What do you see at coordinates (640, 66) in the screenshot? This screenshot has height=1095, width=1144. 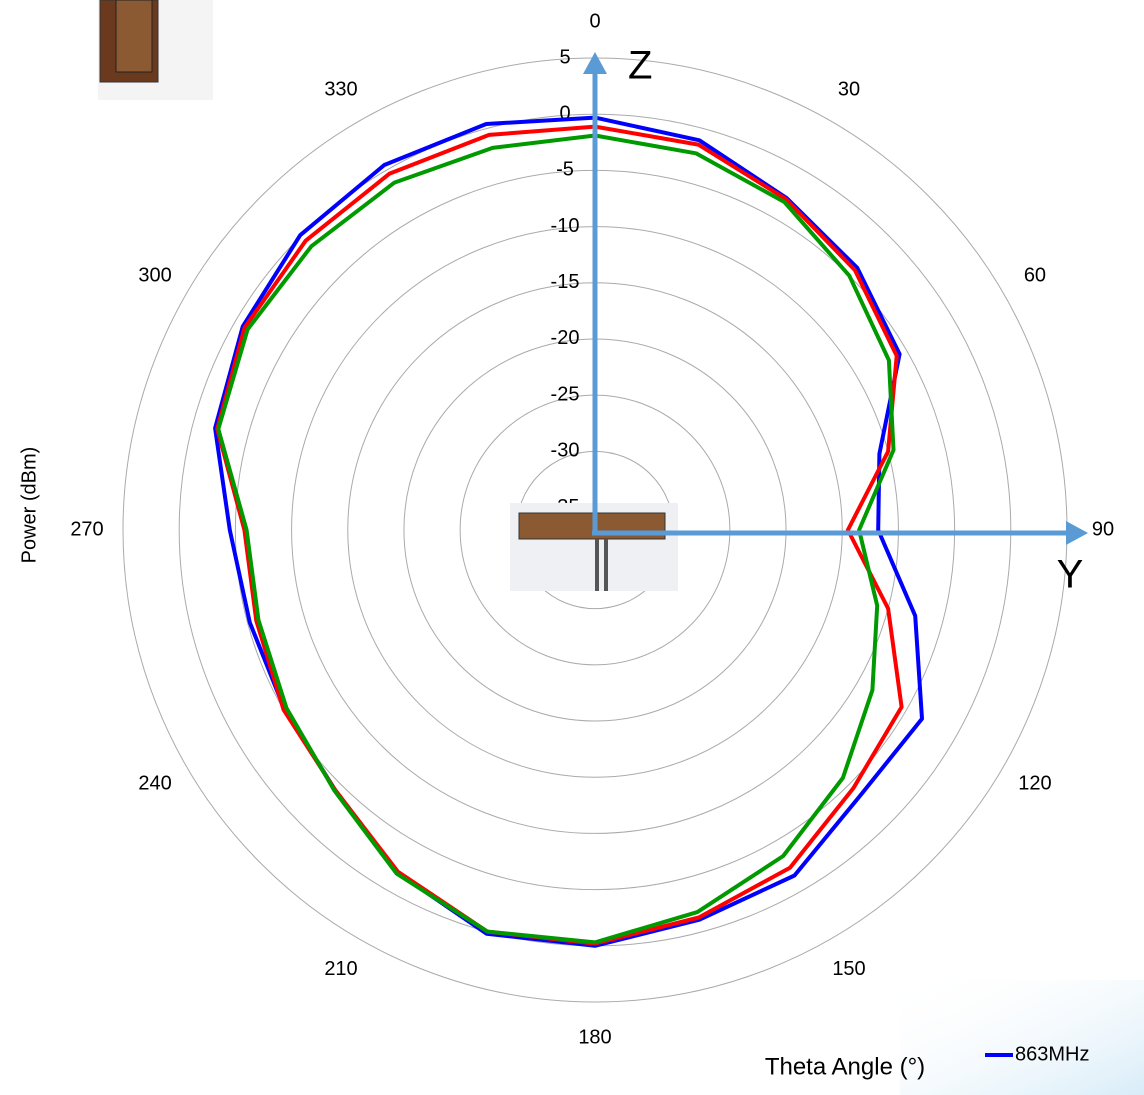 I see `annotation: Z` at bounding box center [640, 66].